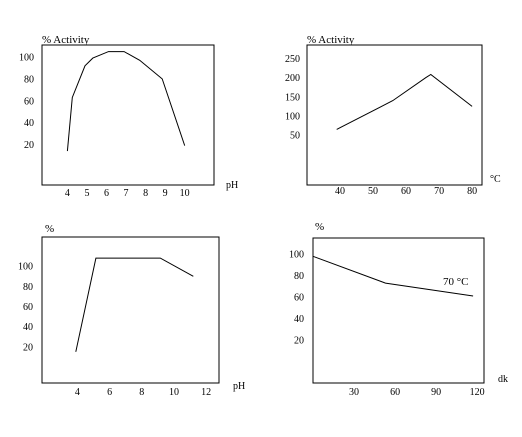 The width and height of the screenshot is (522, 437). Describe the element at coordinates (292, 97) in the screenshot. I see `y-tick-label: 150` at that location.